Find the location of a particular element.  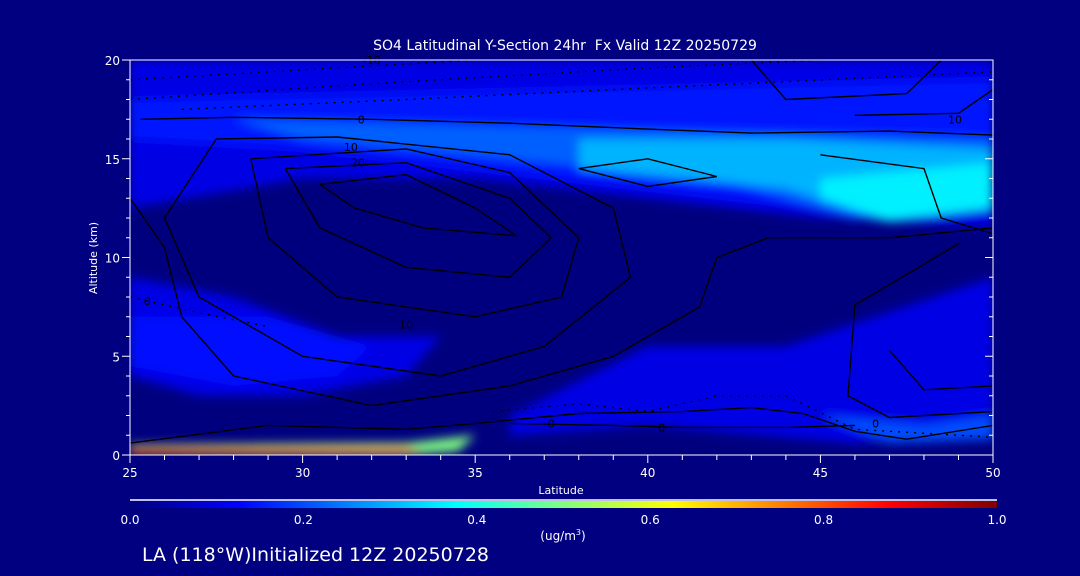

x-axis-label: Latitude is located at coordinates (561, 490).